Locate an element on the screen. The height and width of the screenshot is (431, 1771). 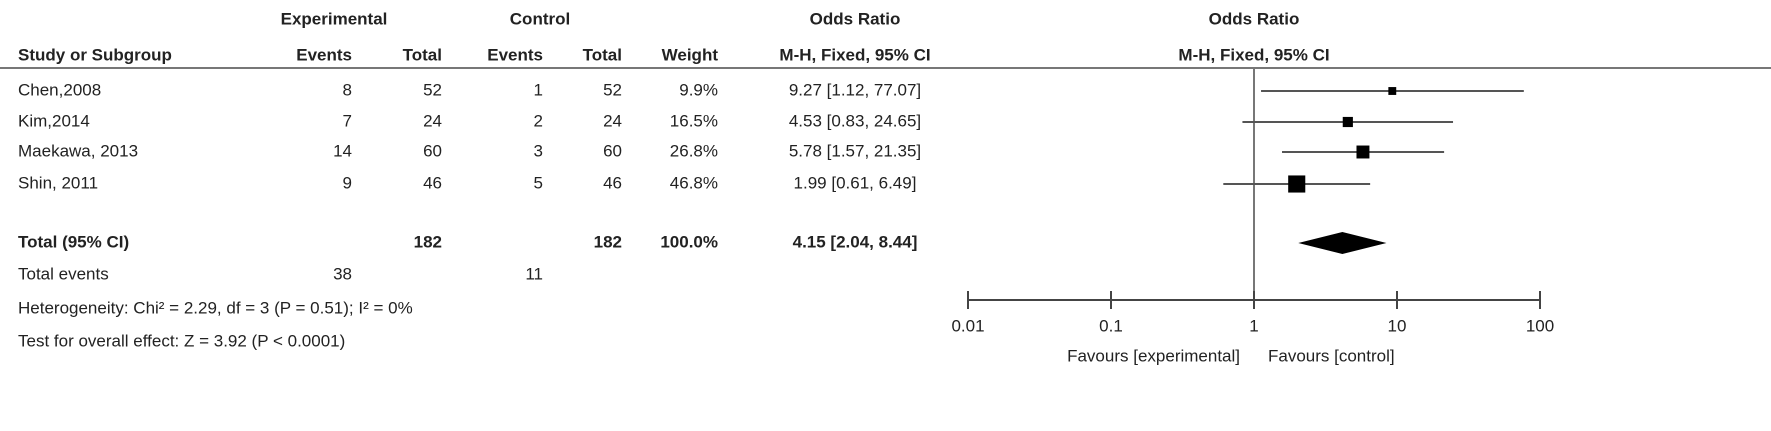
weight: 9.9% is located at coordinates (698, 89).